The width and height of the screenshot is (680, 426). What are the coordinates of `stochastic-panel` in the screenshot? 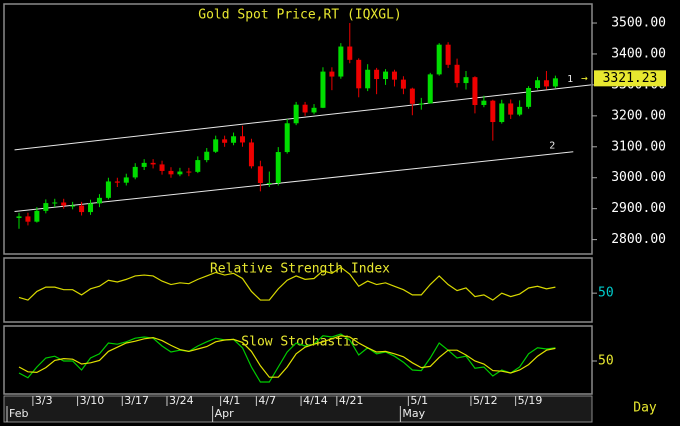 It's located at (298, 360).